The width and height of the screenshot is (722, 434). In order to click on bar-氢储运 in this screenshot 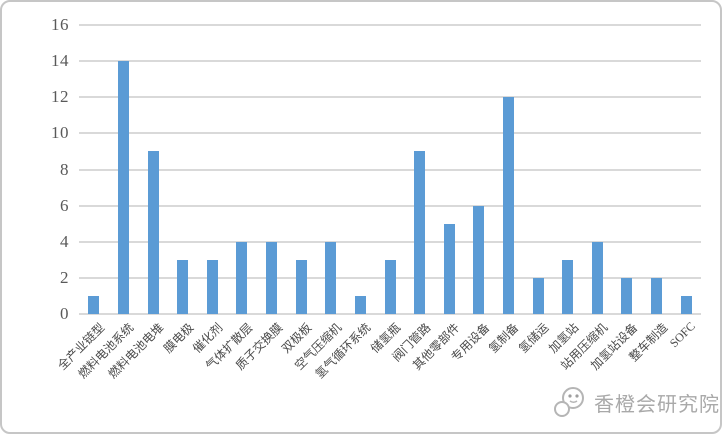, I will do `click(538, 295)`.